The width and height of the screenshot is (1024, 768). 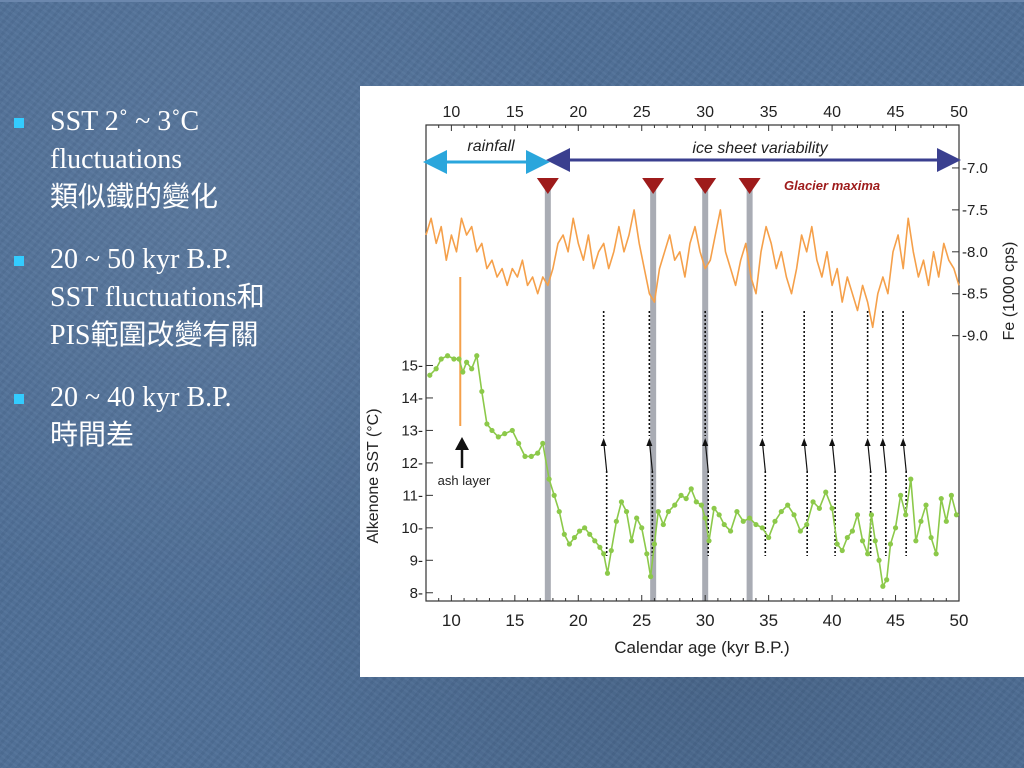 I want to click on fe-axis-tick-label: -7.5, so click(x=975, y=210).